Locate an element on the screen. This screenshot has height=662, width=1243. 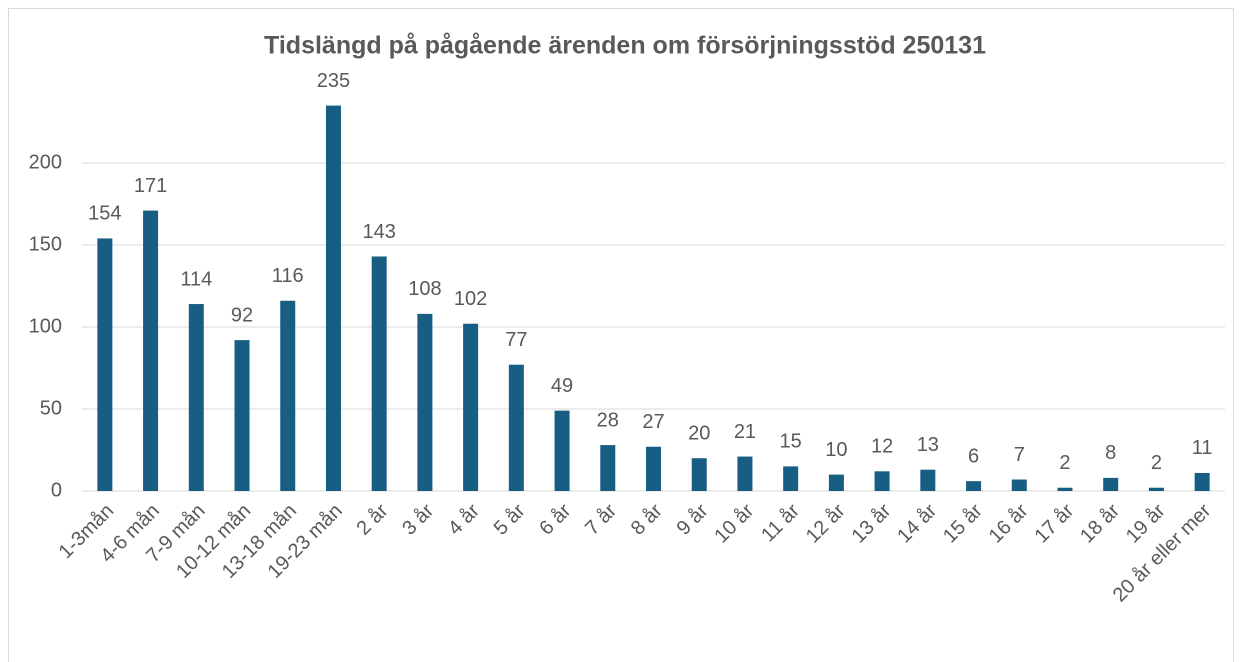
data-label: 27 is located at coordinates (653, 422).